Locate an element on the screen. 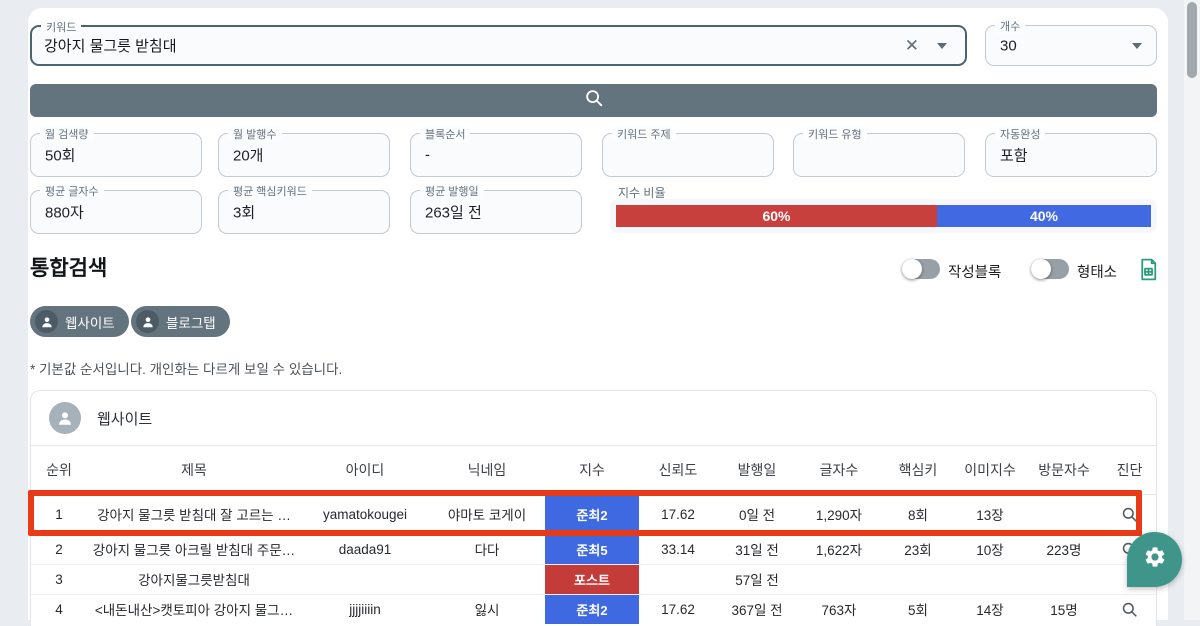 The image size is (1200, 626). table-cell: 야마토 코게이 is located at coordinates (487, 515).